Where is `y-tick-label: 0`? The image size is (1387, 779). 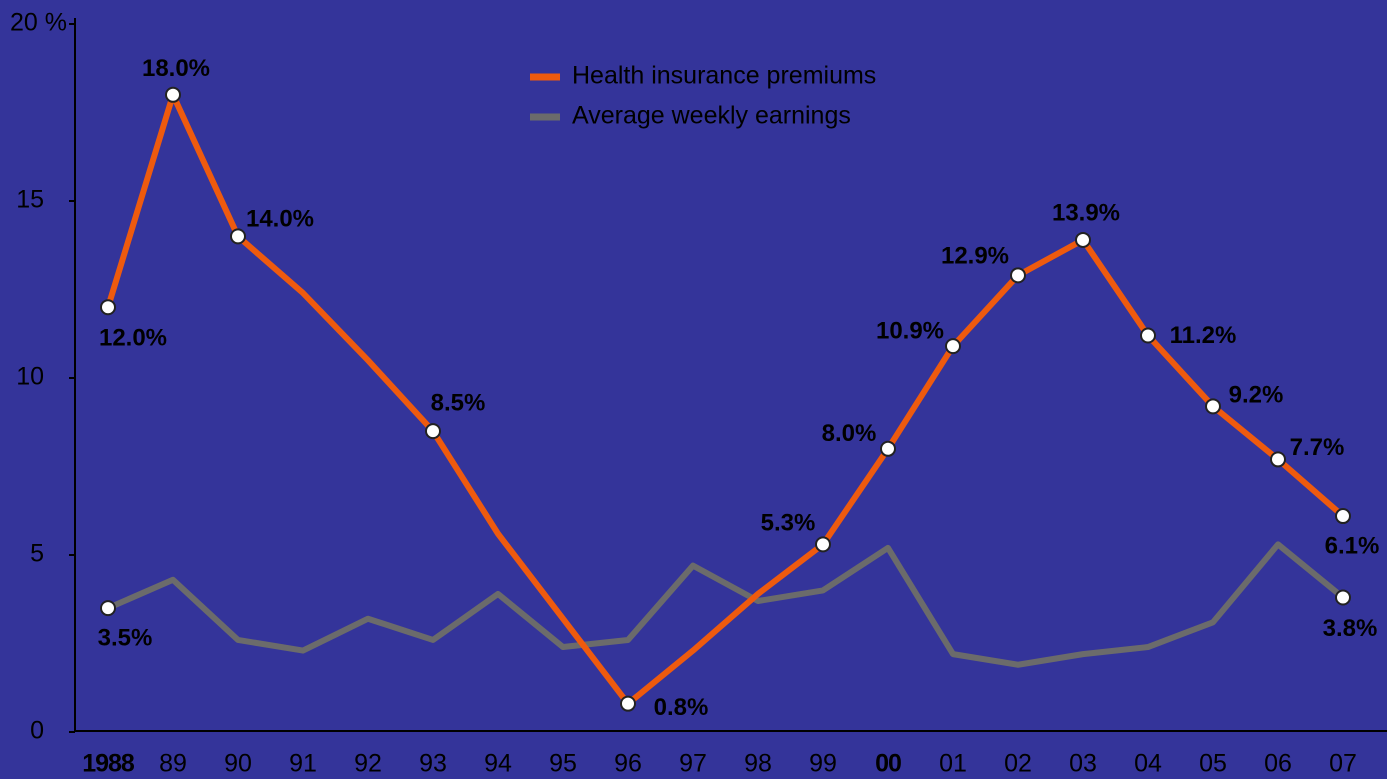 y-tick-label: 0 is located at coordinates (37, 731).